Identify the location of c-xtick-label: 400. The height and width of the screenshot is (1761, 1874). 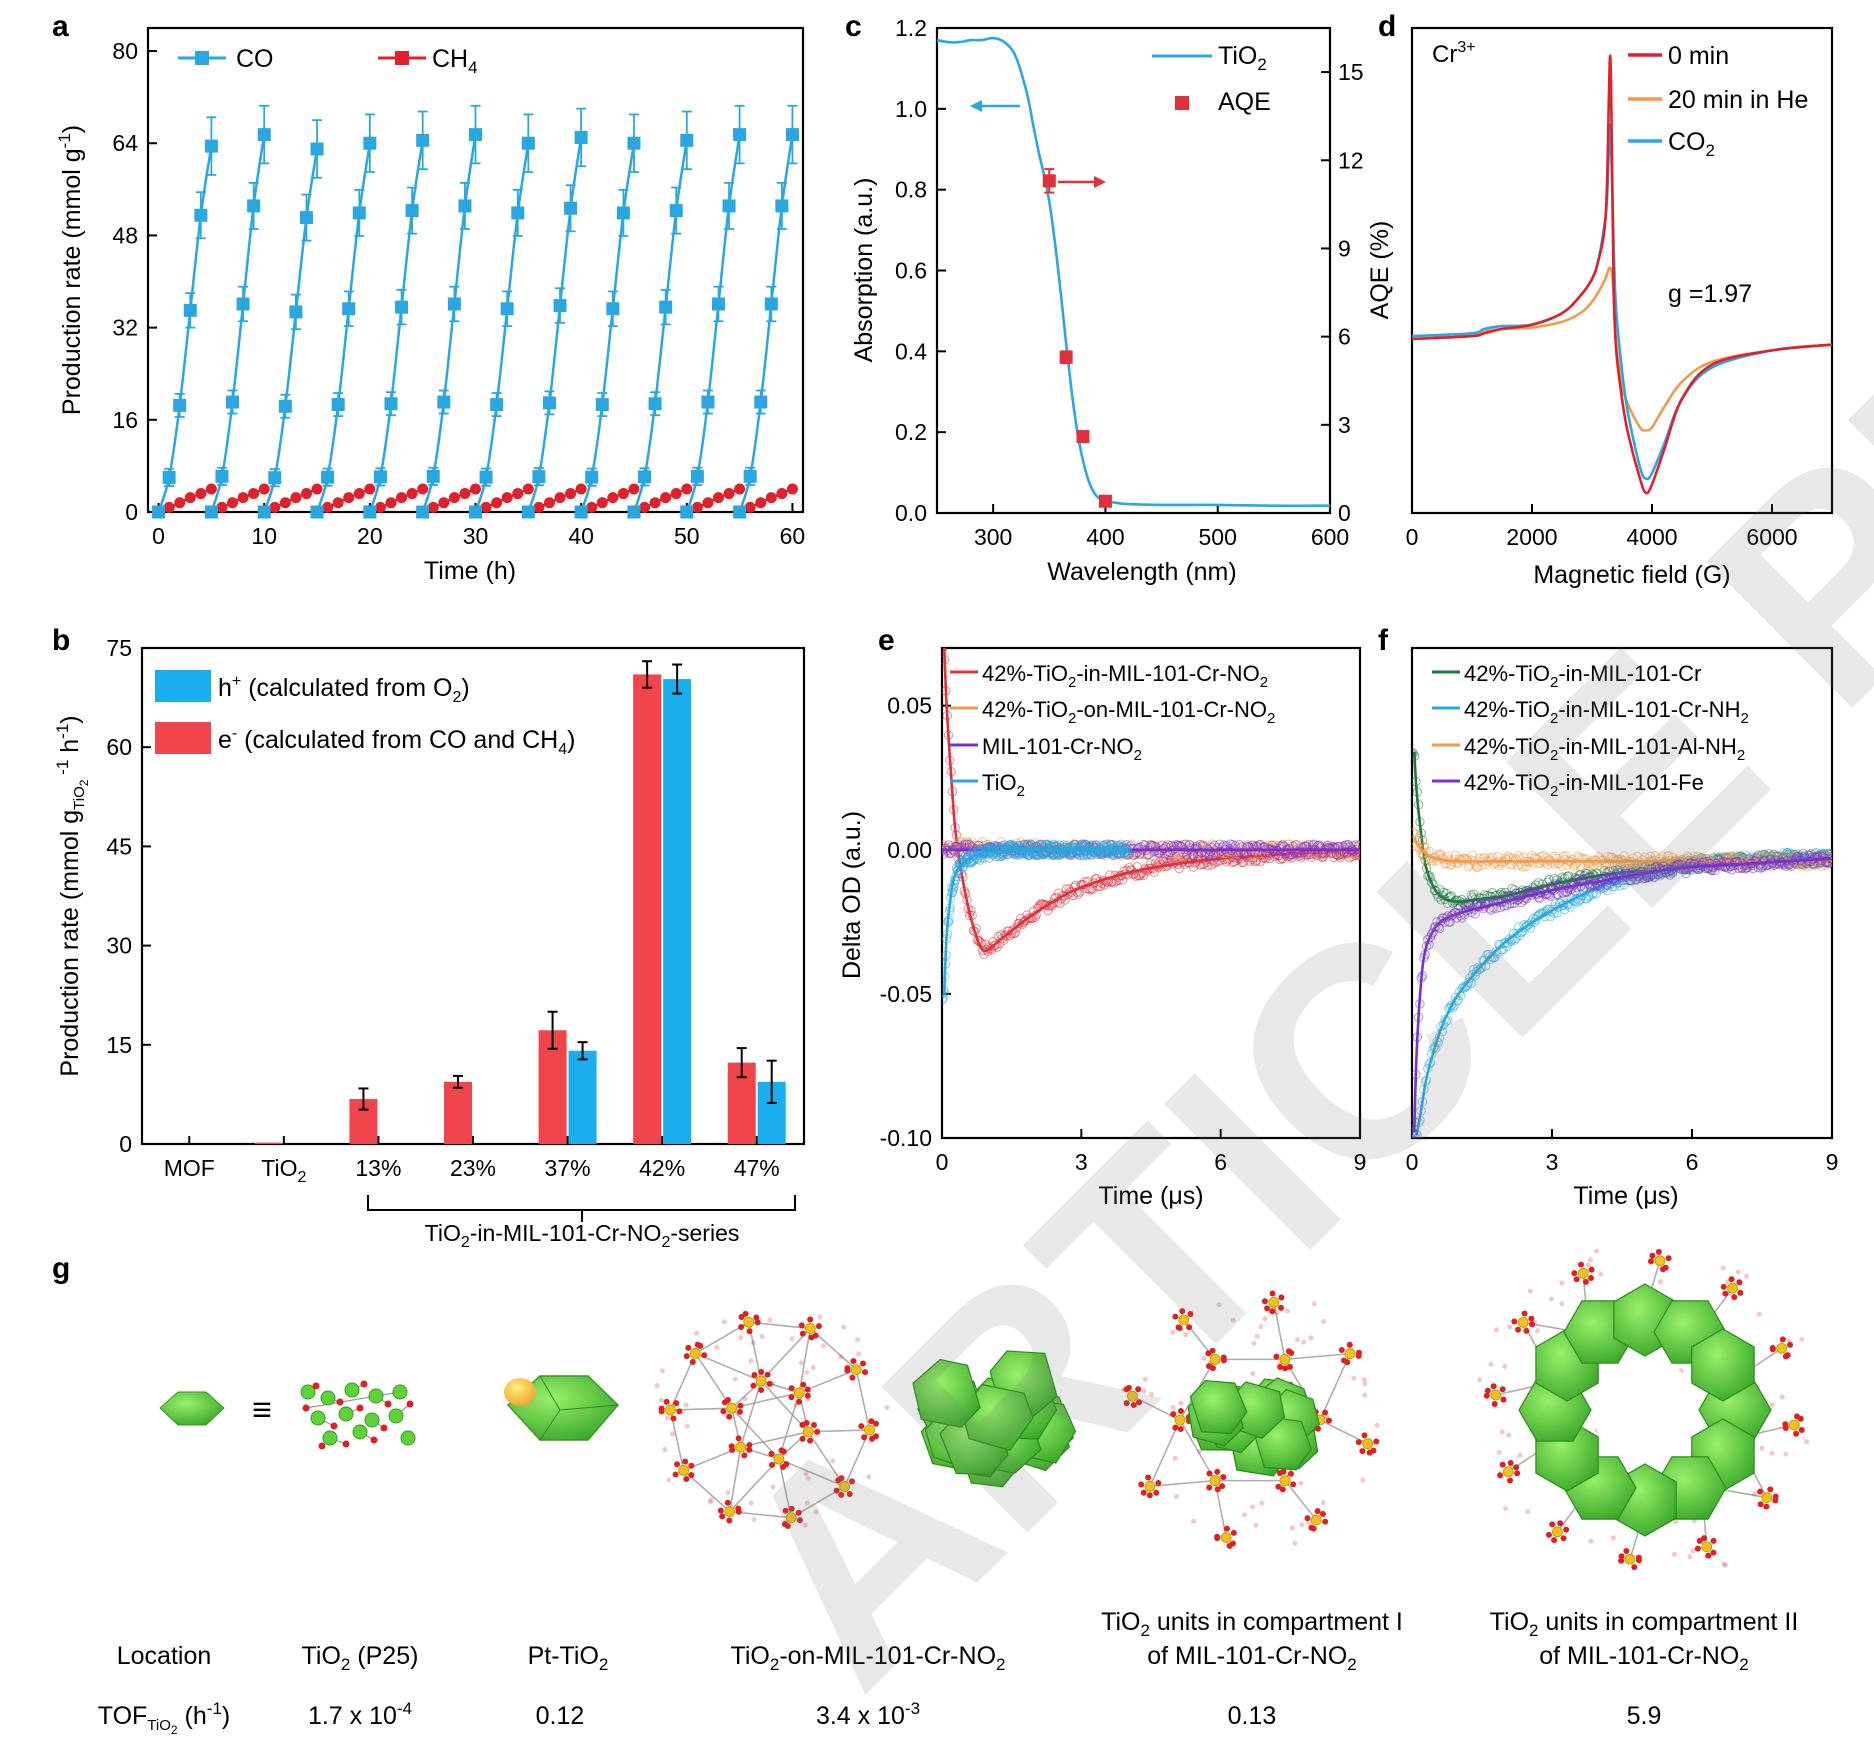
(1105, 537).